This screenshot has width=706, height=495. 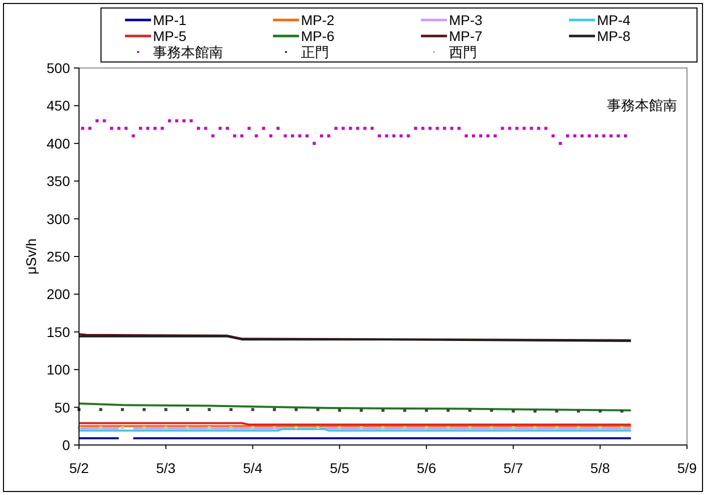 I want to click on y-tick-label: 100, so click(x=58, y=370).